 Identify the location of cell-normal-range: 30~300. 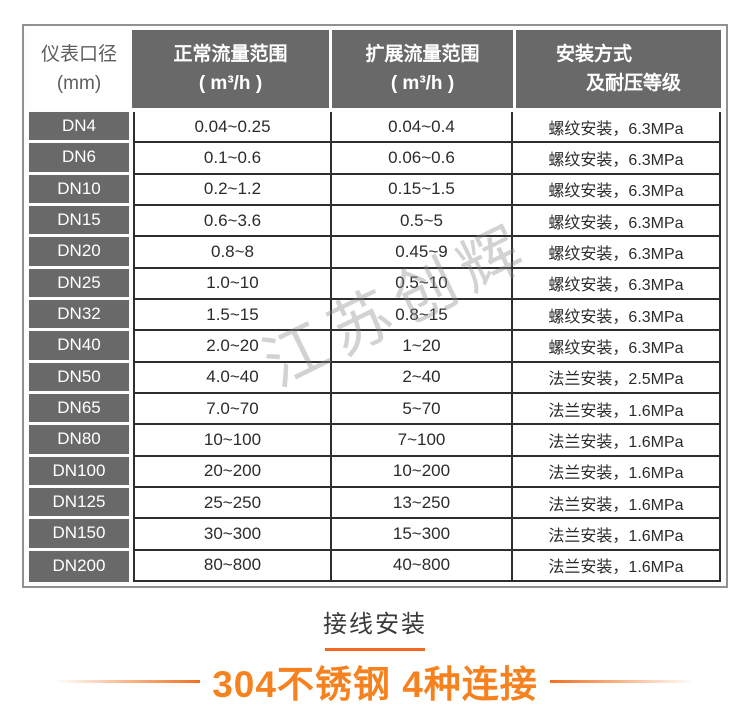
(231, 535).